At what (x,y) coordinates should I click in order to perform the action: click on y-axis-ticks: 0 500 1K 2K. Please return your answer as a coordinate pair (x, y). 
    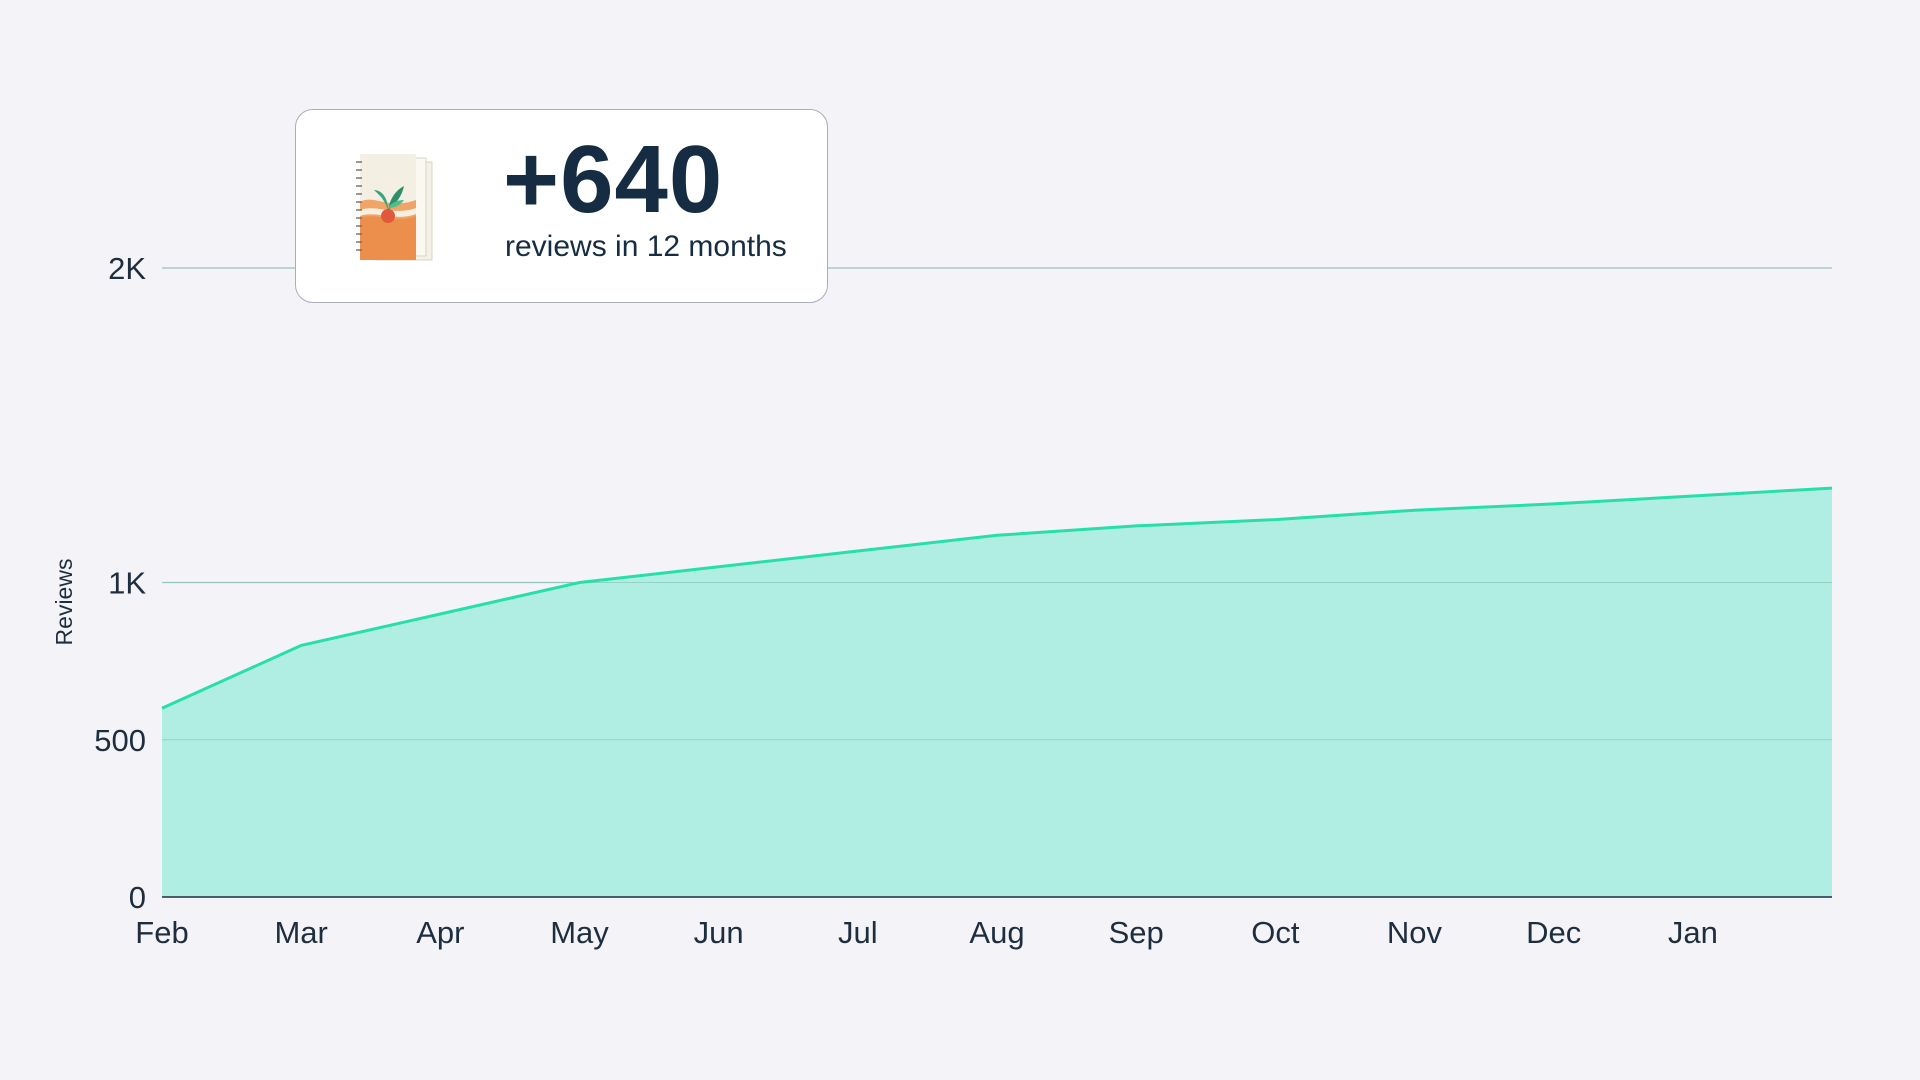
    Looking at the image, I should click on (120, 583).